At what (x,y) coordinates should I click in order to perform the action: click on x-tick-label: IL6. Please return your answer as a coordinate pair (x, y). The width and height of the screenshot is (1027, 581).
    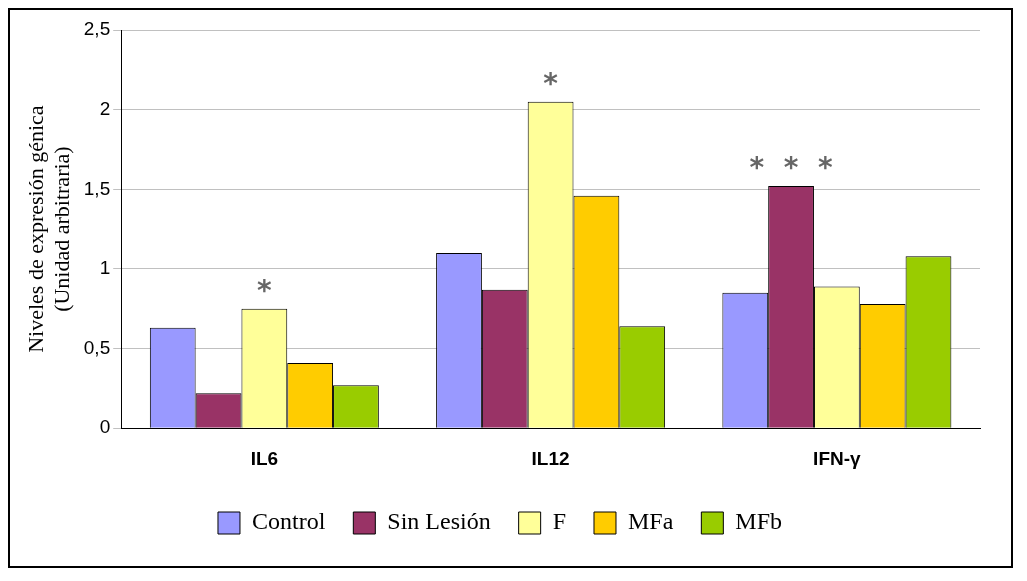
    Looking at the image, I should click on (264, 458).